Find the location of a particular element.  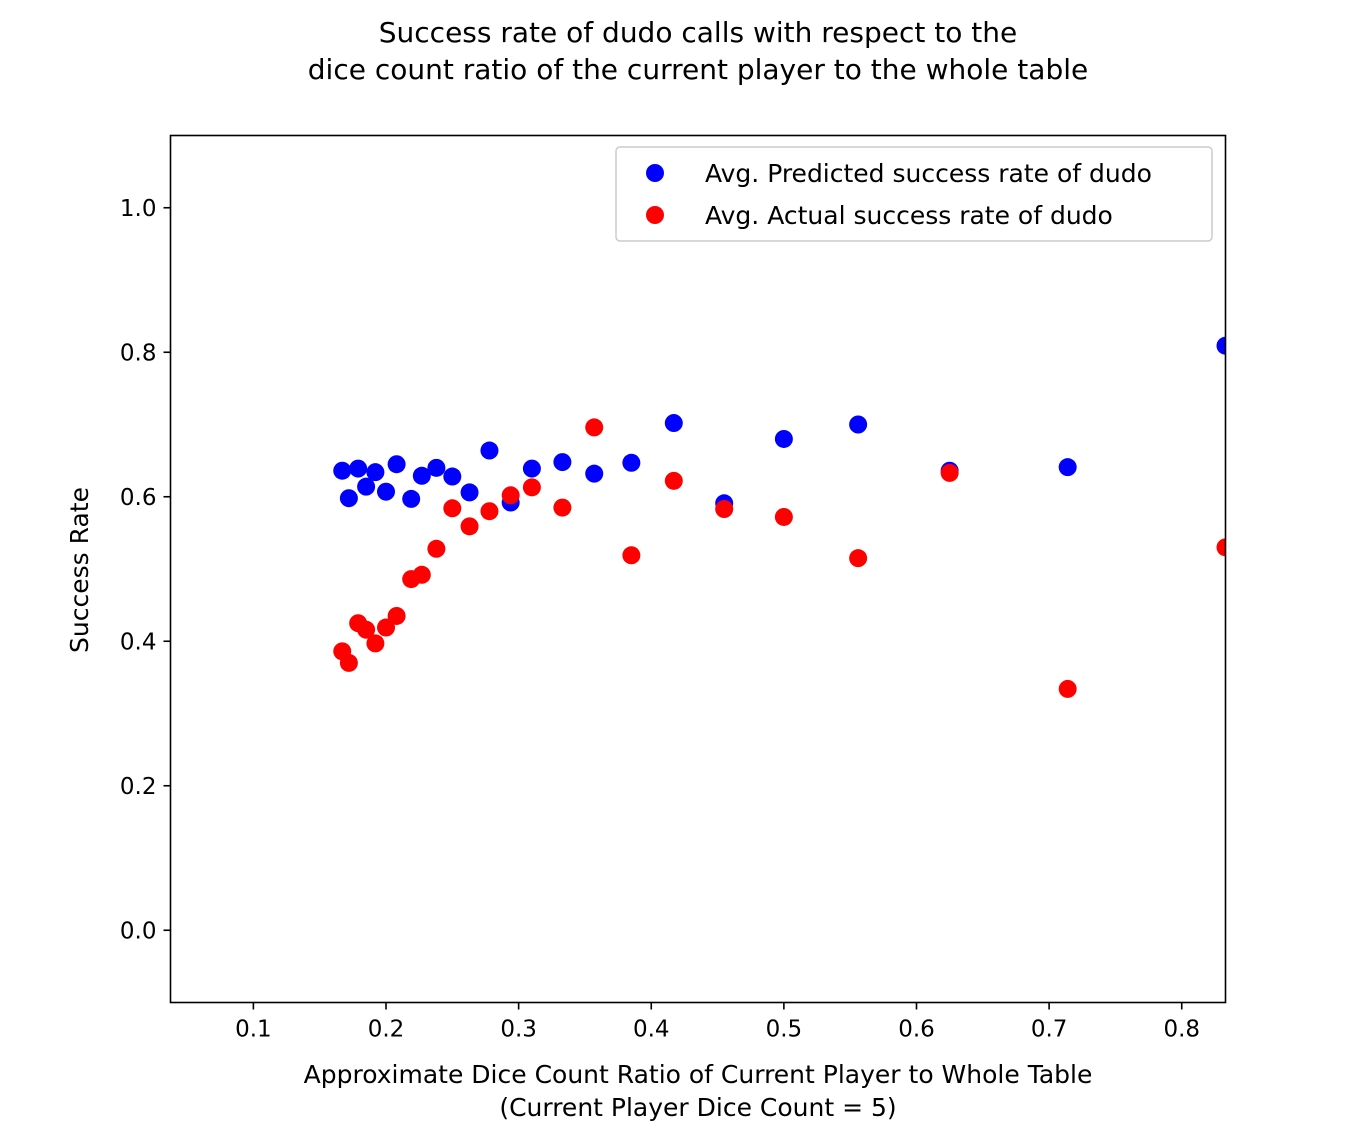

x-tick-label: 0.4 is located at coordinates (651, 1030).